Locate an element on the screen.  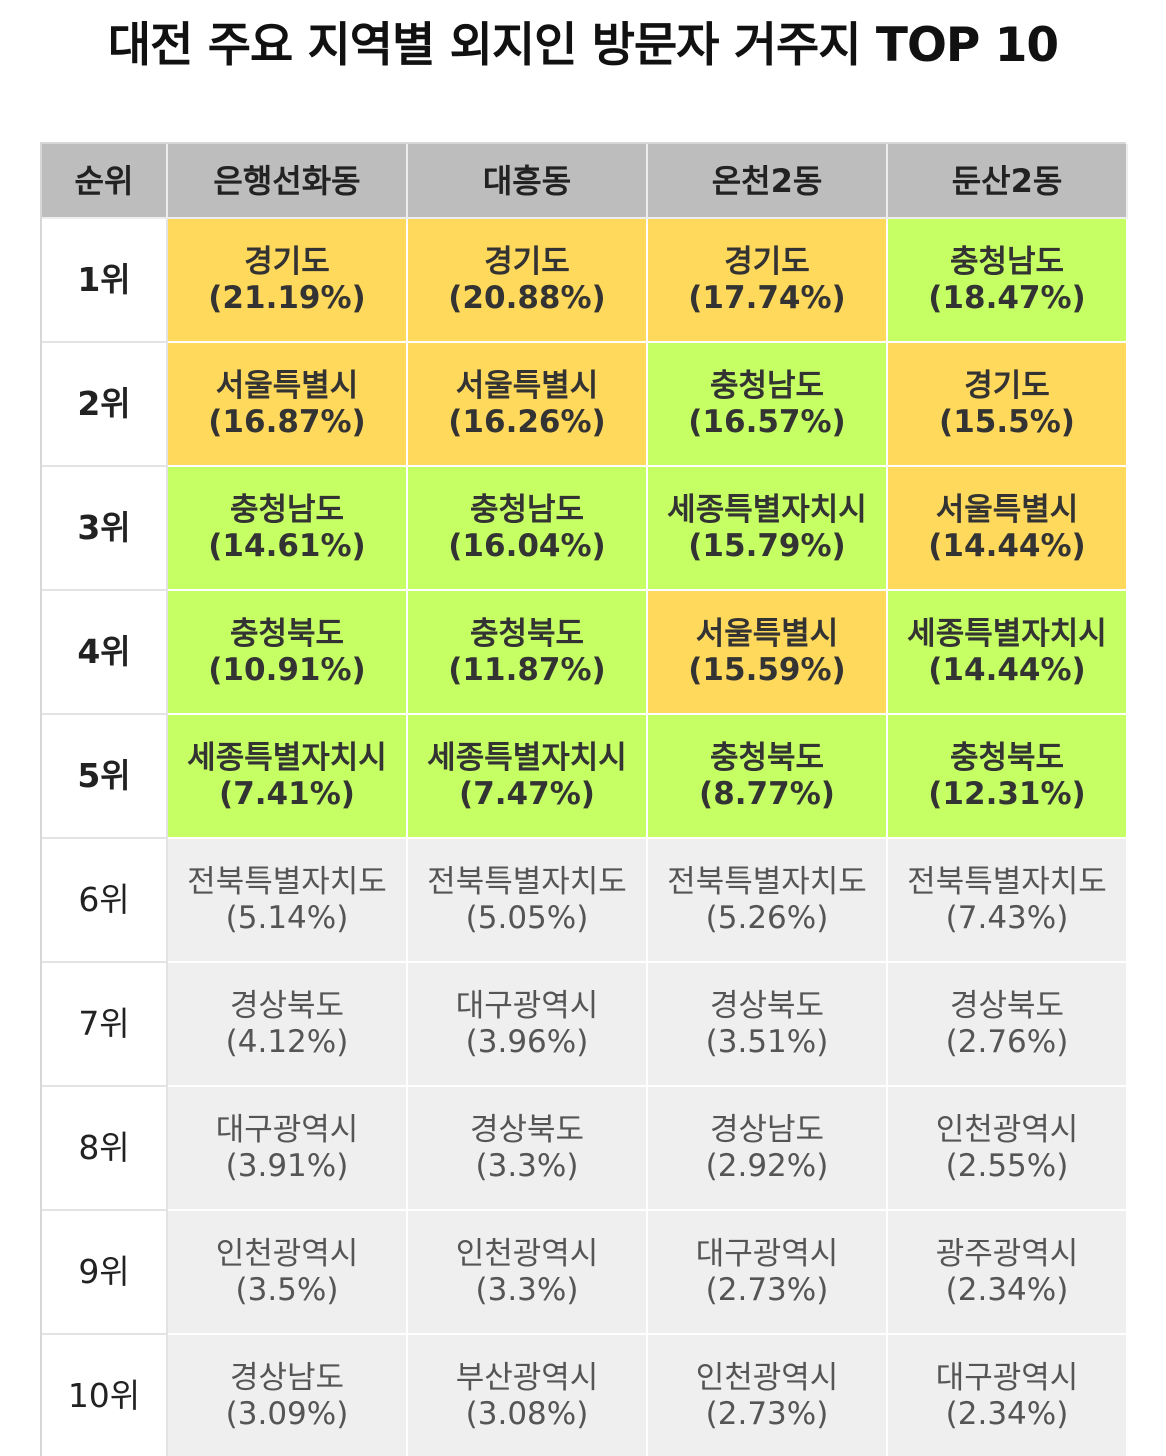
table-cell: 서울특별시 (14.44%) is located at coordinates (1008, 529).